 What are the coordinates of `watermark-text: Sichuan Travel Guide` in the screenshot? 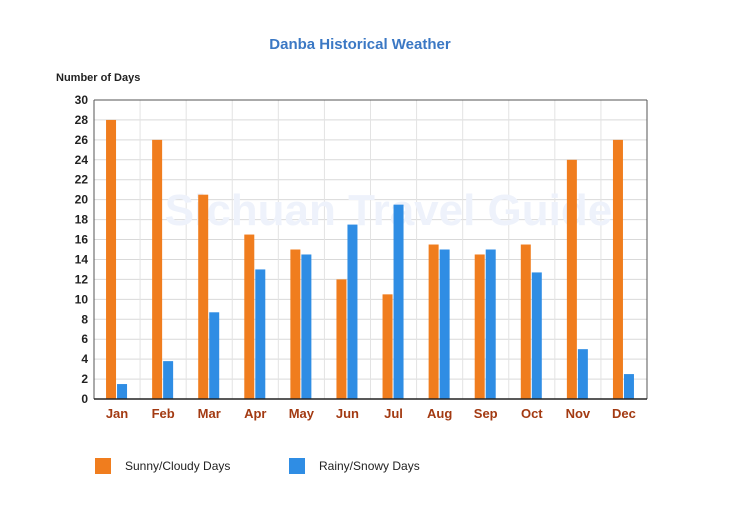 It's located at (388, 210).